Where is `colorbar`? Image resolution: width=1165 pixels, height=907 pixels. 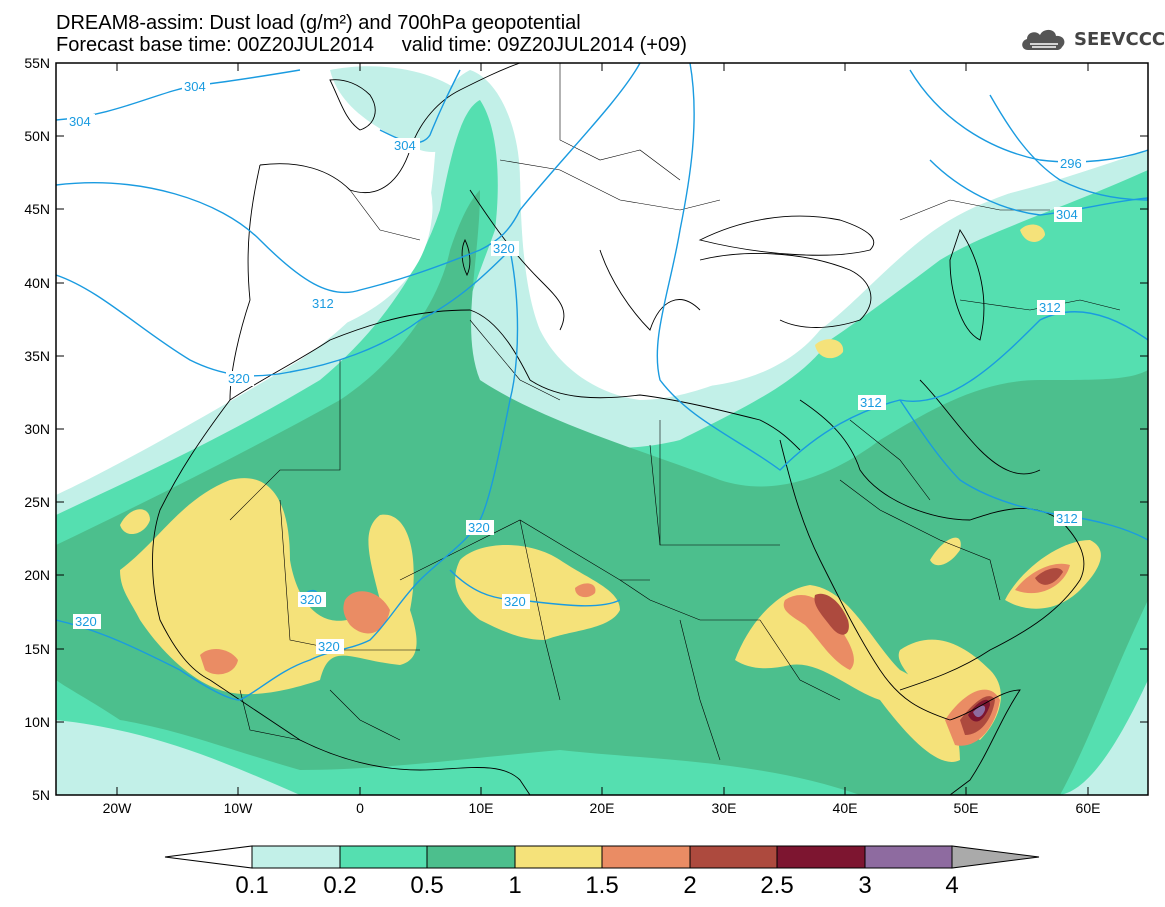 colorbar is located at coordinates (602, 857).